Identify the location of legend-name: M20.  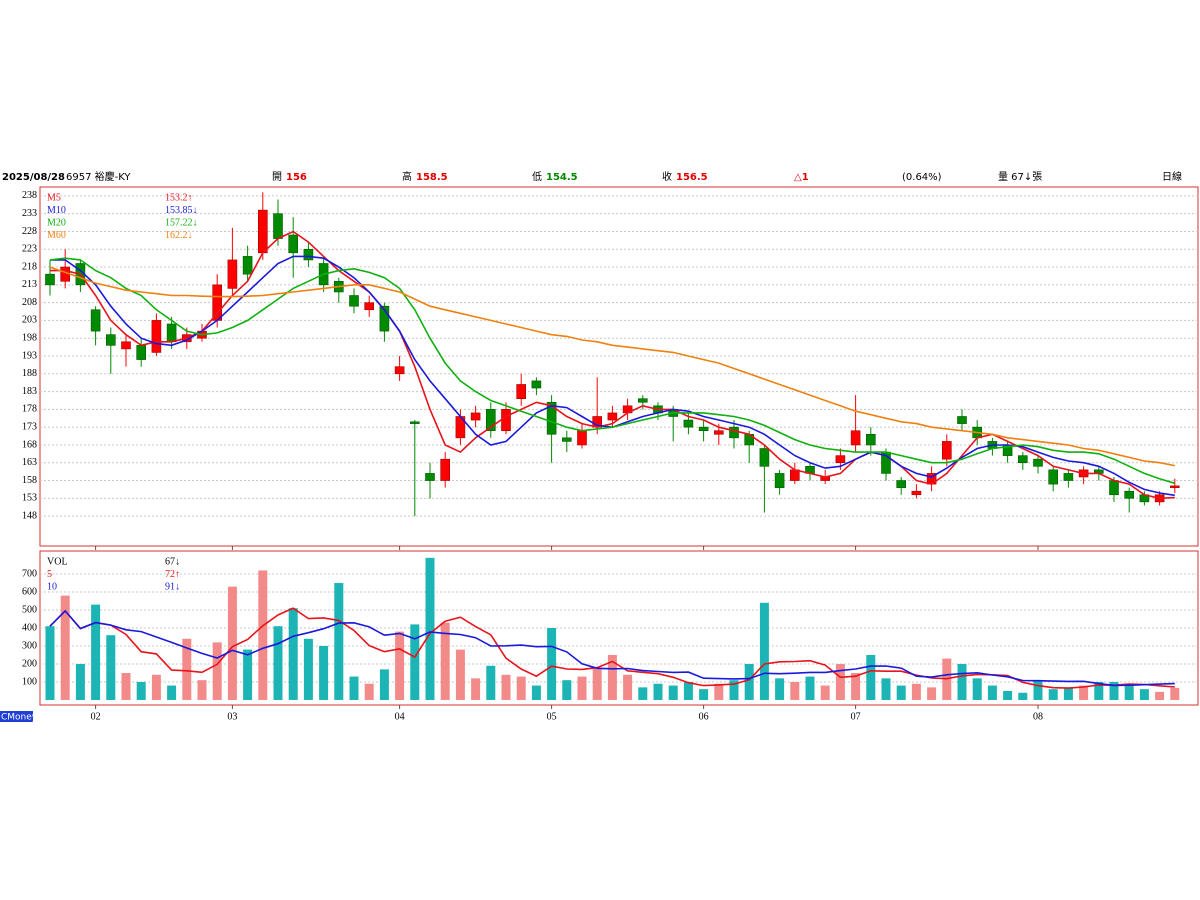
(56, 222).